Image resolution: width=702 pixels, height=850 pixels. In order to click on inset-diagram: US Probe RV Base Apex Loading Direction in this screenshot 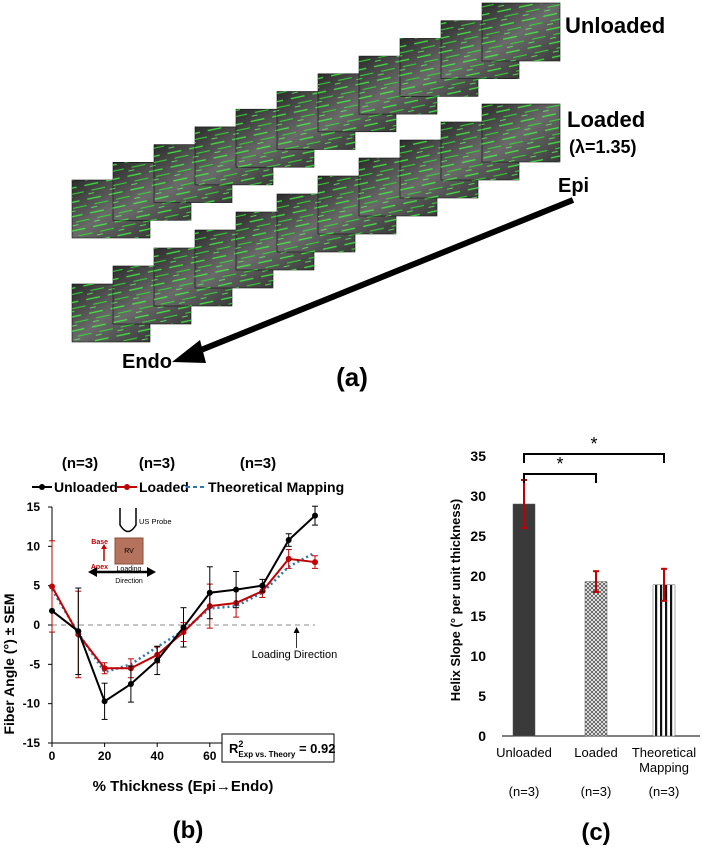, I will do `click(130, 546)`.